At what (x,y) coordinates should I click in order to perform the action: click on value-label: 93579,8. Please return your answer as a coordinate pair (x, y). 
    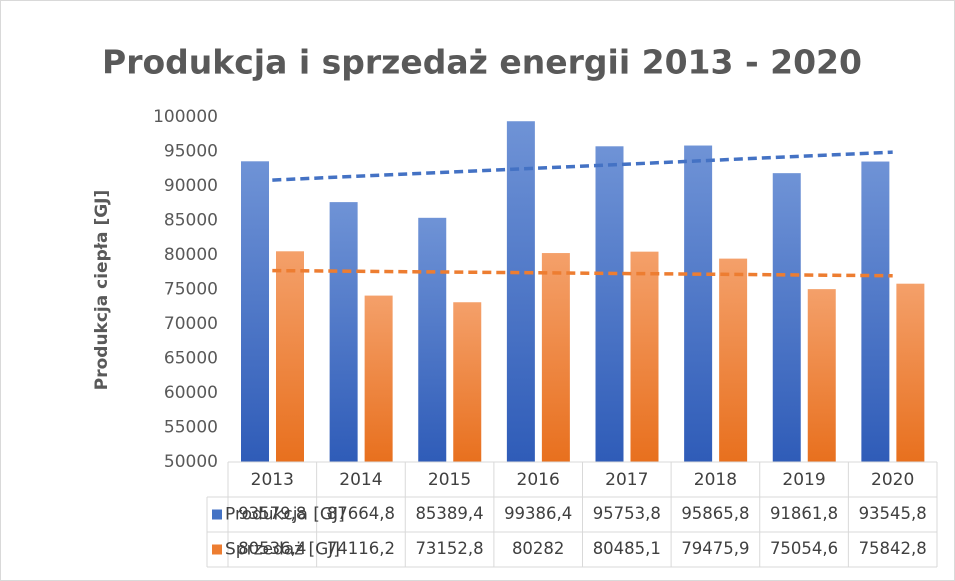
    Looking at the image, I should click on (272, 513).